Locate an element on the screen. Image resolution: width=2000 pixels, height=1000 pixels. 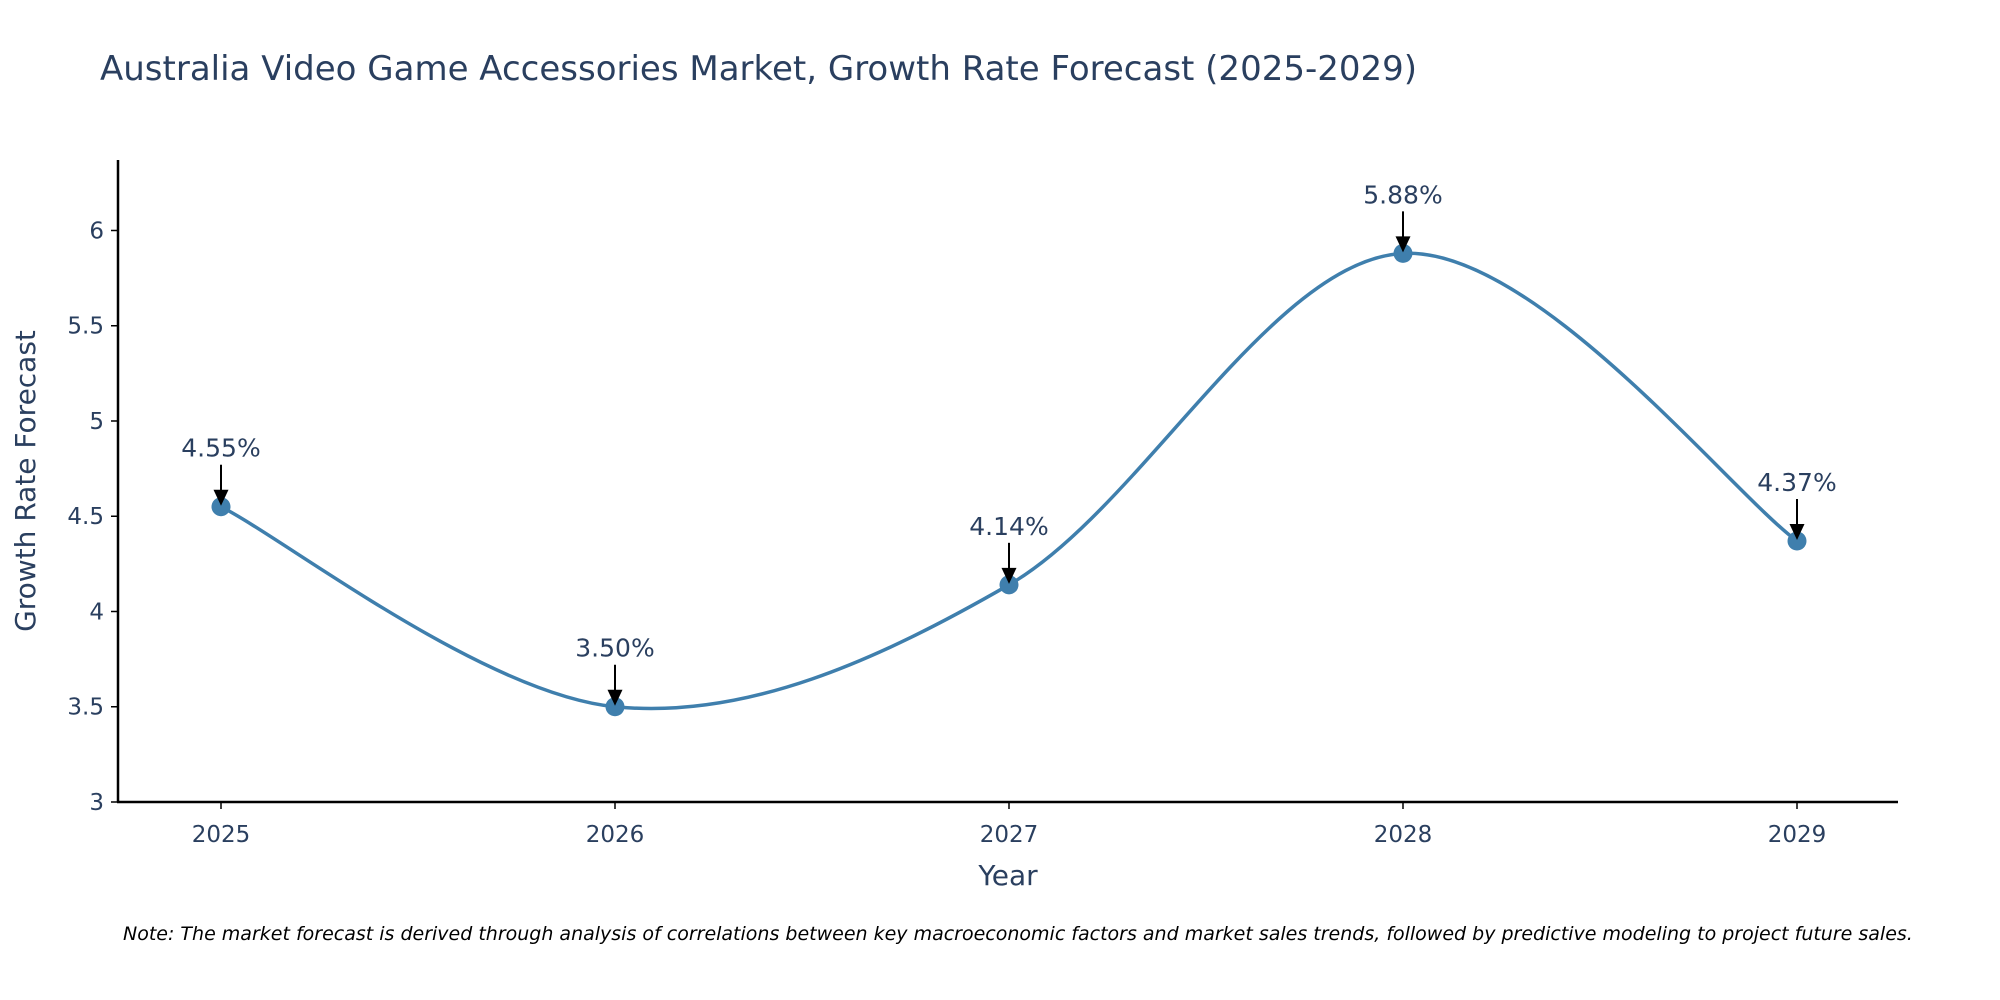
y-axis-title: Growth Rate Forecast is located at coordinates (25, 481).